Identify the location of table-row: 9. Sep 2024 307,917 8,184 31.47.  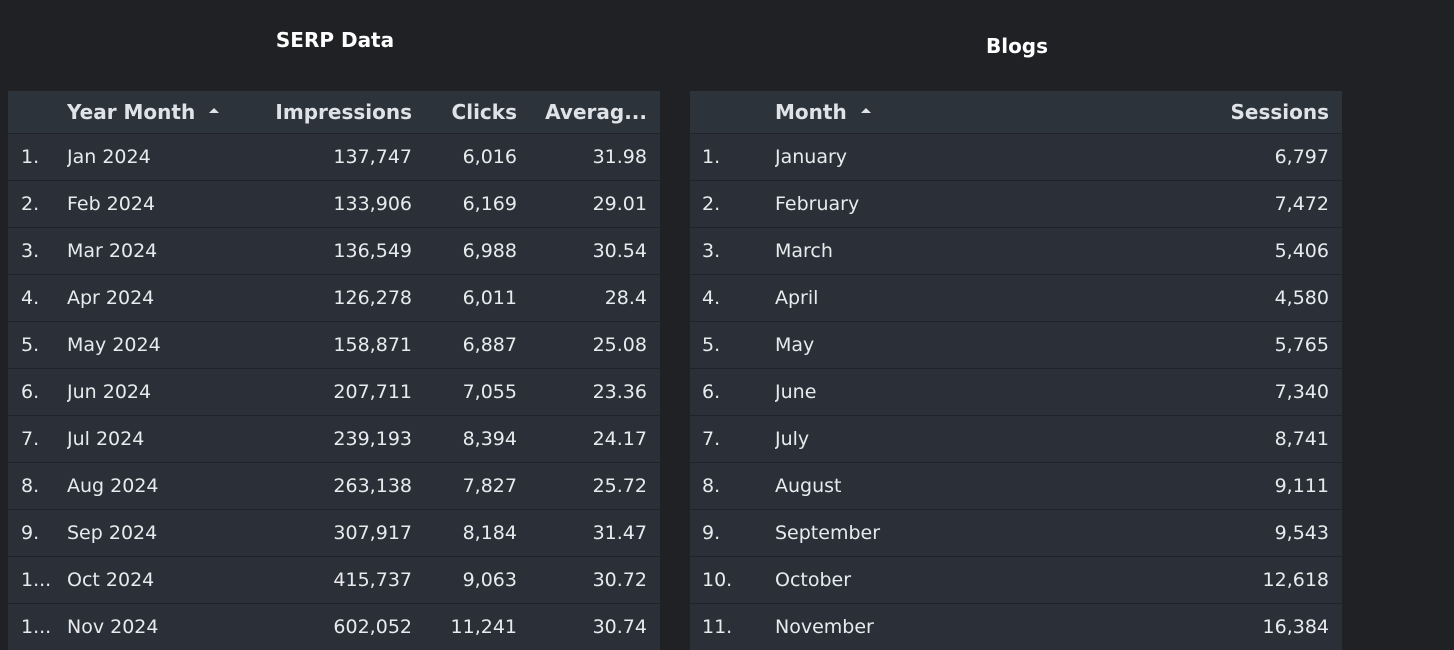
(334, 532).